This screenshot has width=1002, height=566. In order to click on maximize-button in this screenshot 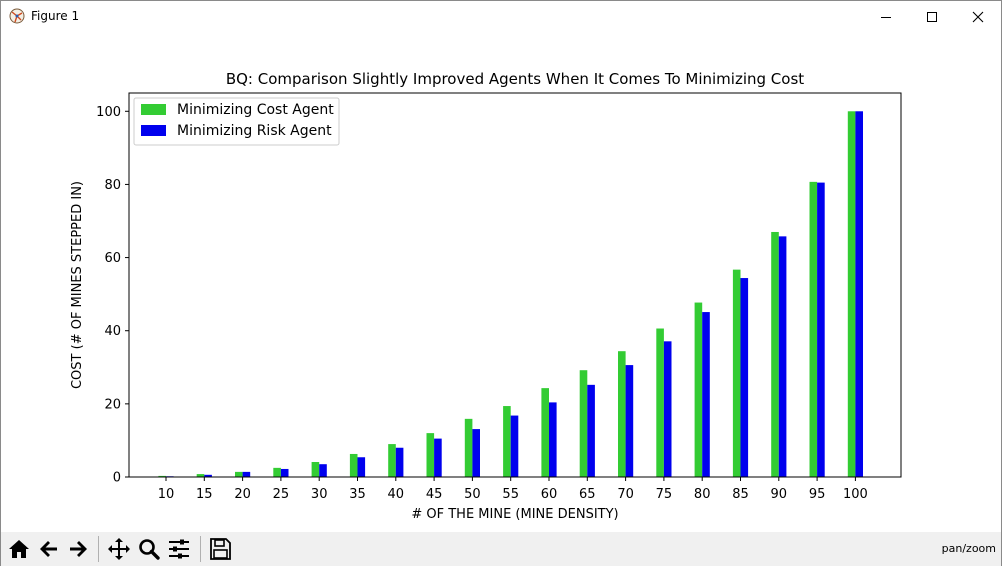, I will do `click(932, 16)`.